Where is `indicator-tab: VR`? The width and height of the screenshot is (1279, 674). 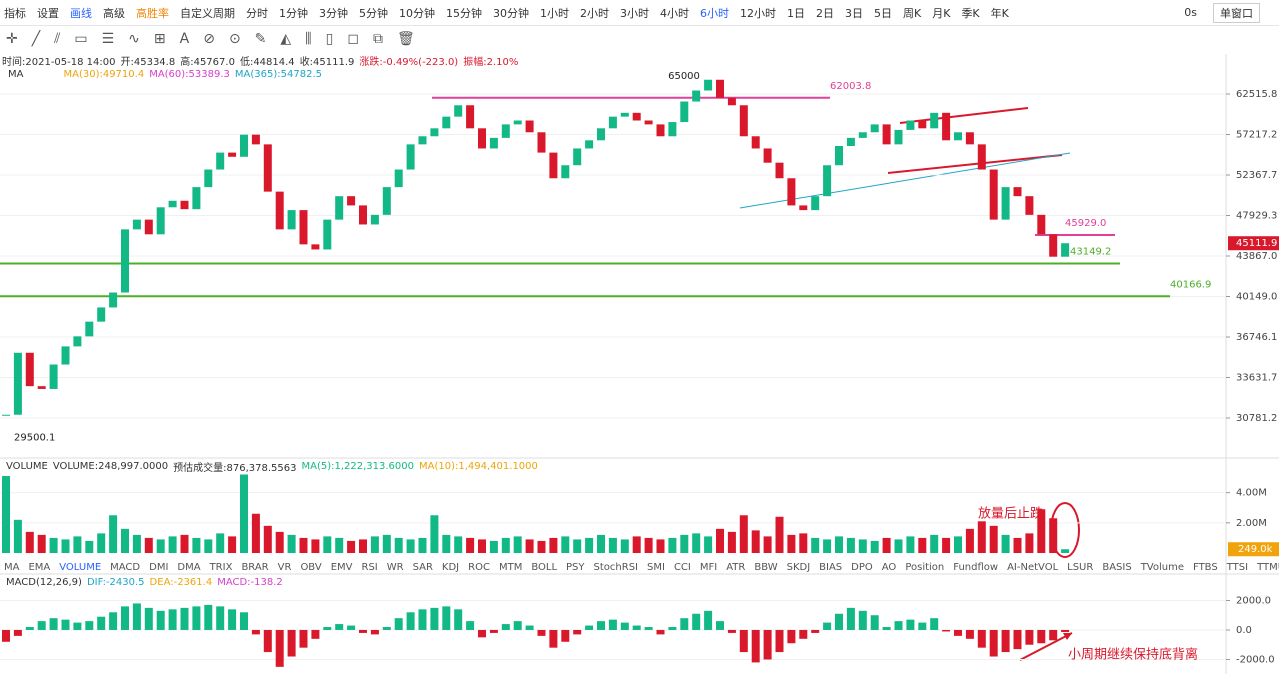
indicator-tab: VR is located at coordinates (284, 567).